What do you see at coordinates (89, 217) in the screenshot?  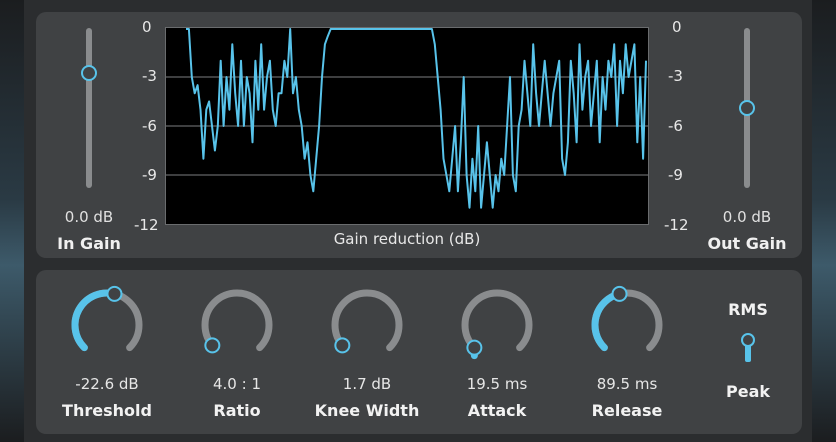 I see `in-gain-value: 0.0 dB` at bounding box center [89, 217].